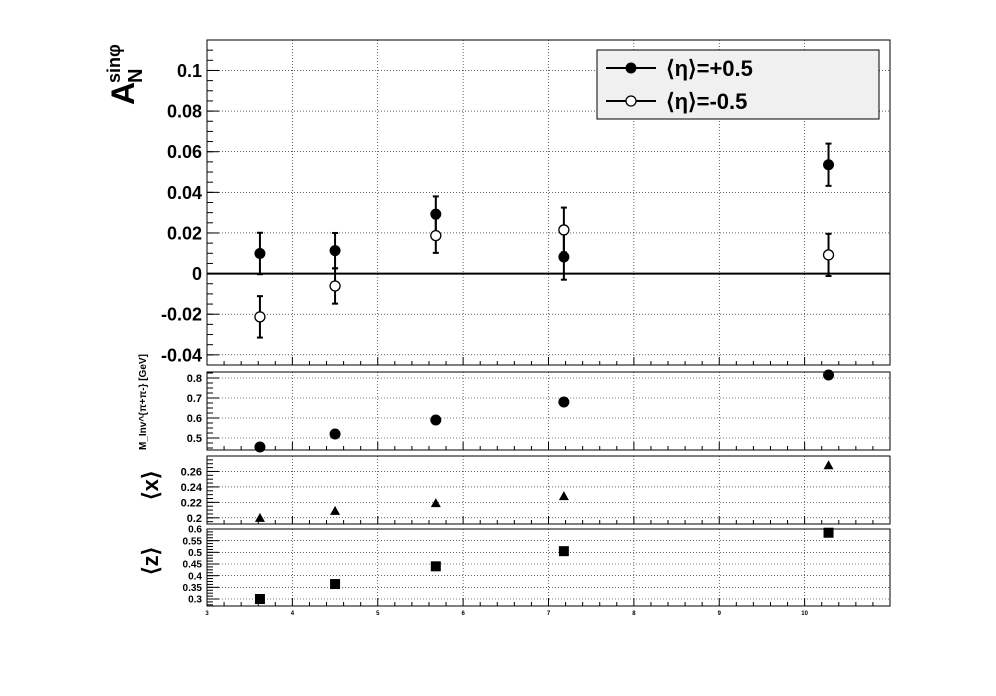 The width and height of the screenshot is (996, 696). Describe the element at coordinates (193, 541) in the screenshot. I see `y-tick-label: 0.55` at that location.